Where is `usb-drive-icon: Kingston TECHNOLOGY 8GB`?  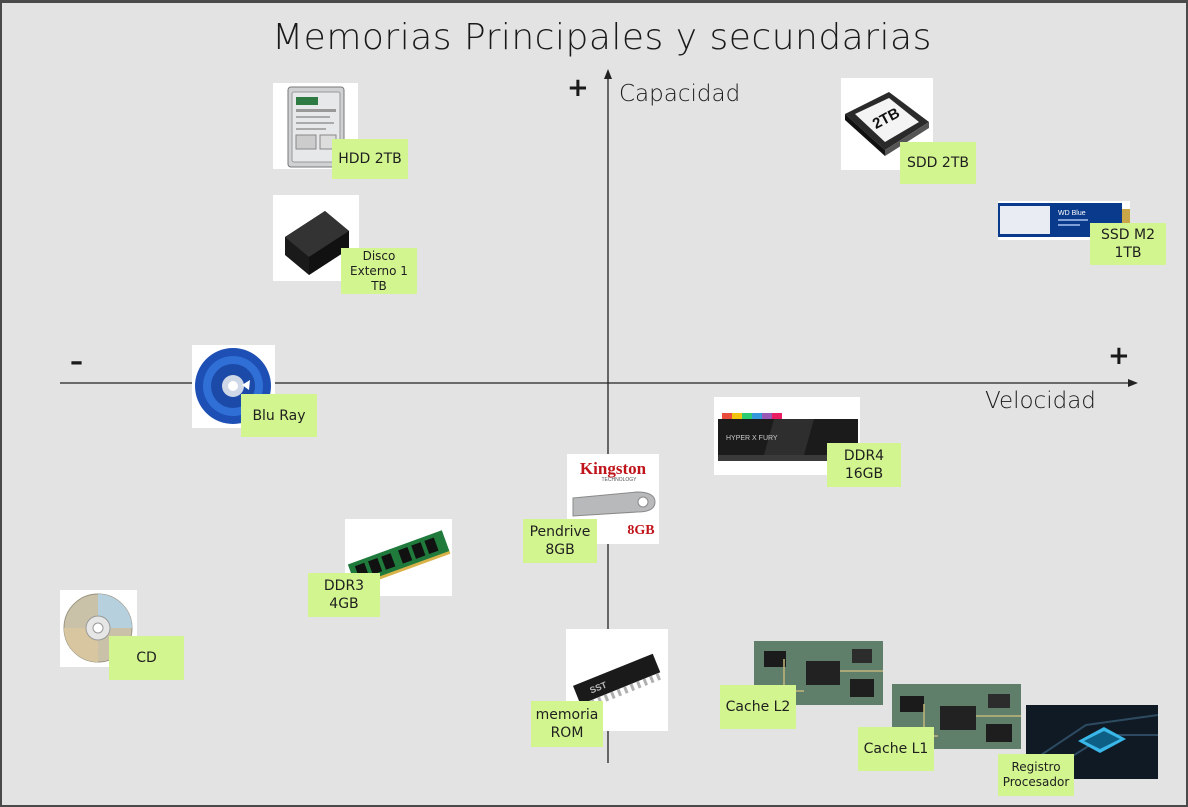 usb-drive-icon: Kingston TECHNOLOGY 8GB is located at coordinates (613, 499).